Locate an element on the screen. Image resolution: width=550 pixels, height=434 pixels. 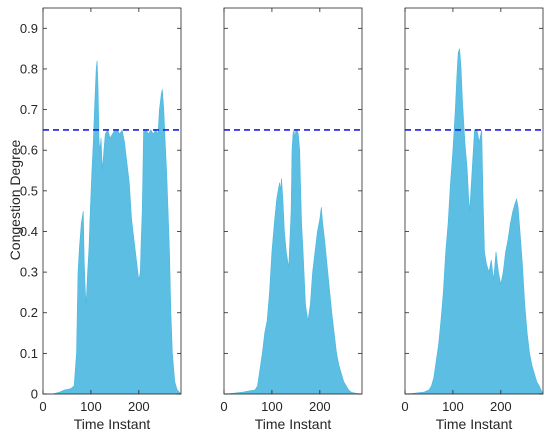
y-tick-label: 0.4 is located at coordinates (29, 231).